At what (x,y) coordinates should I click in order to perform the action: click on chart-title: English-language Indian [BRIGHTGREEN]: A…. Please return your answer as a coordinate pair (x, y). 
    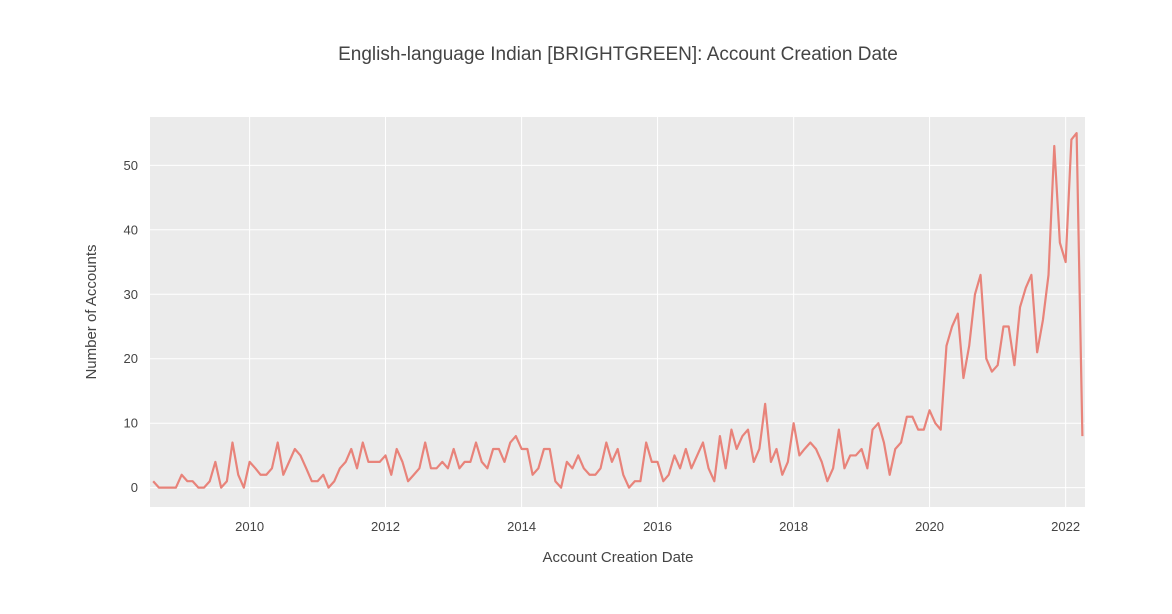
    Looking at the image, I should click on (618, 54).